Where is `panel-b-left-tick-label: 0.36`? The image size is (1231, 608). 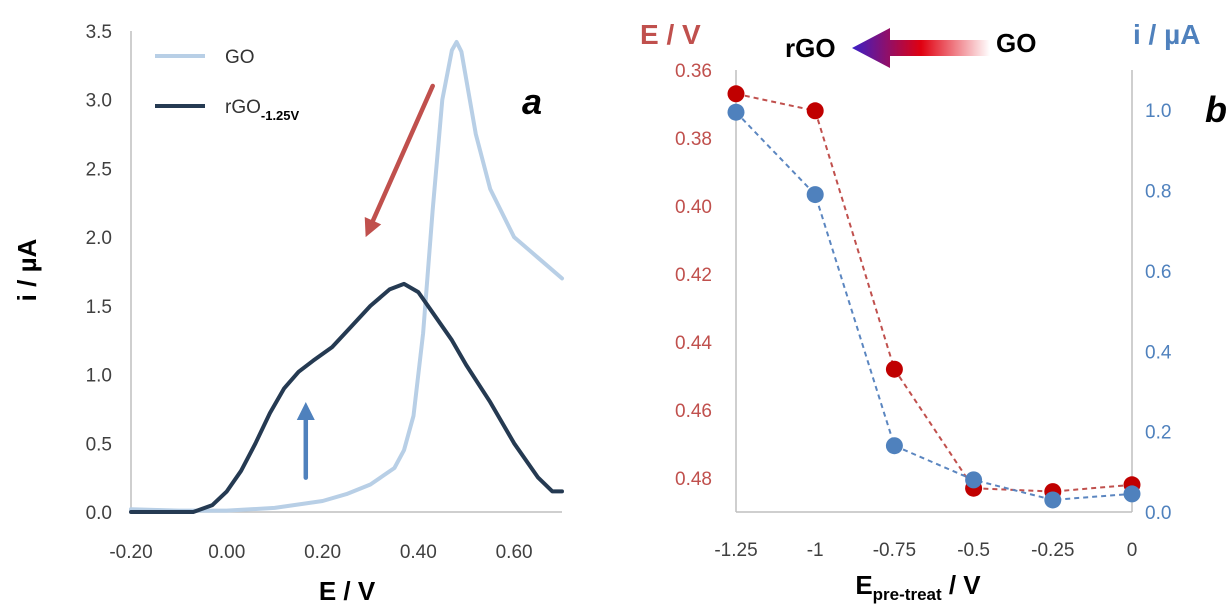 panel-b-left-tick-label: 0.36 is located at coordinates (693, 71).